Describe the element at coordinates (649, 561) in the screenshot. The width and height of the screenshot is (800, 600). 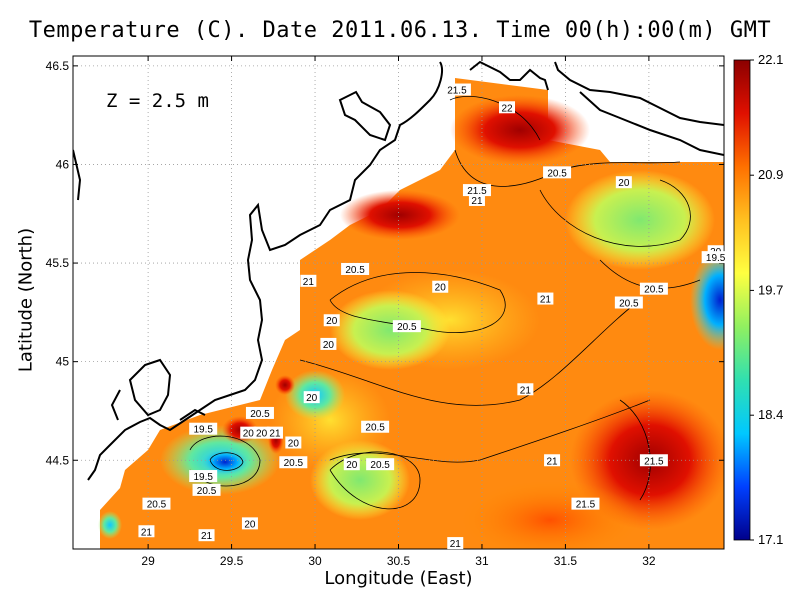
I see `x-tick-label: 32` at that location.